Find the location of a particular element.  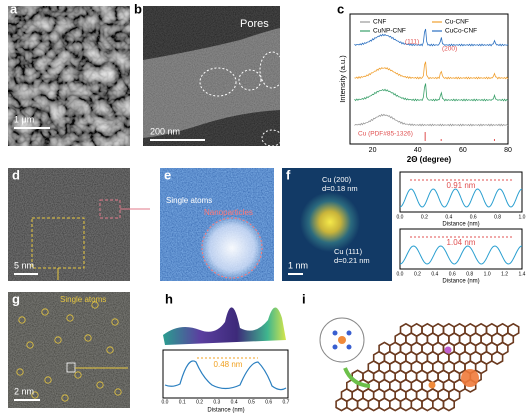

spacing-label: 0.48 nm is located at coordinates (228, 364).